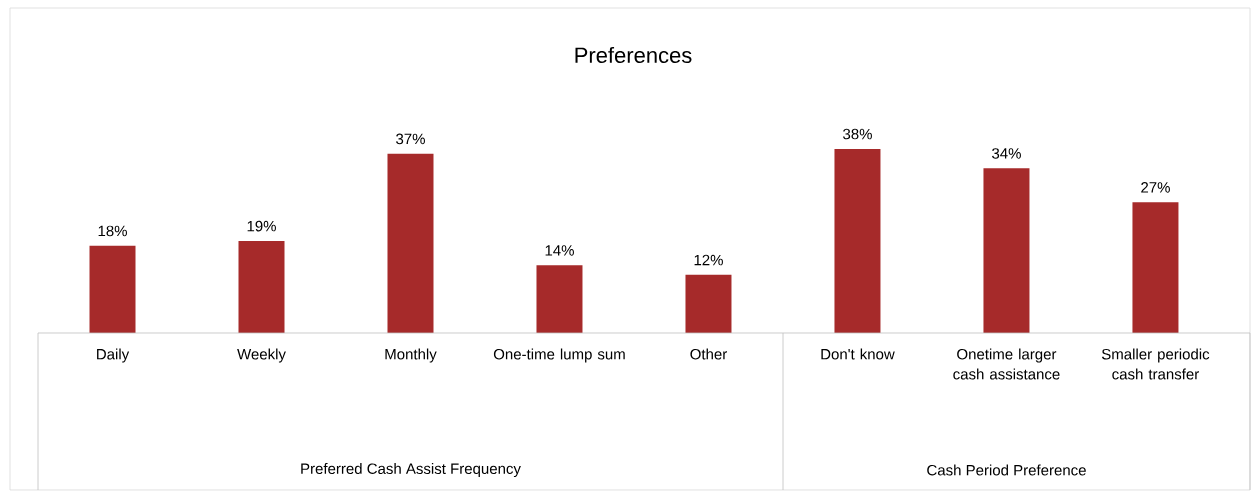 Image resolution: width=1254 pixels, height=494 pixels. Describe the element at coordinates (1006, 364) in the screenshot. I see `x-tick-label: Onetime larger cash assistance` at that location.